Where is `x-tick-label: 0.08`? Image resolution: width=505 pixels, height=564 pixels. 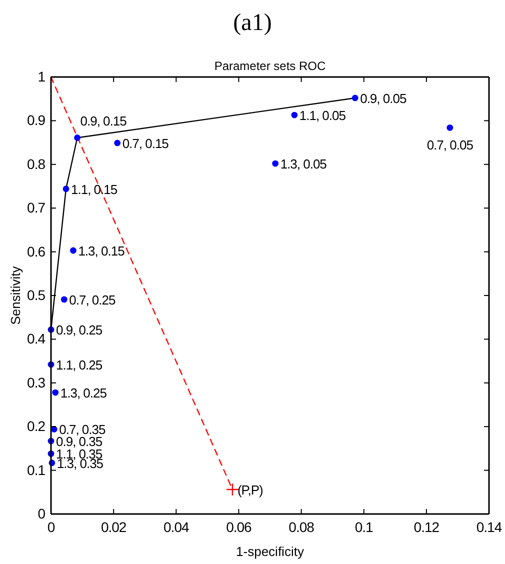
x-tick-label: 0.08 is located at coordinates (301, 526).